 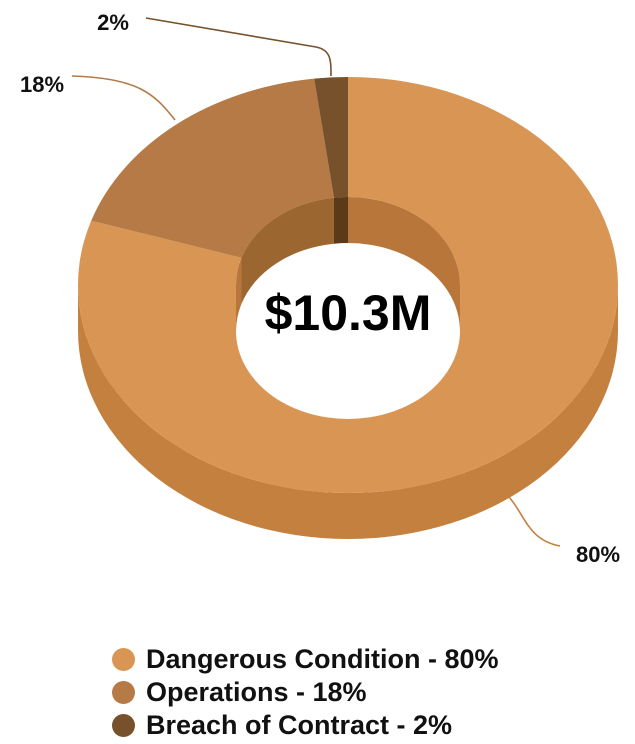 What do you see at coordinates (256, 692) in the screenshot?
I see `legend-label-operations: Operations - 18%` at bounding box center [256, 692].